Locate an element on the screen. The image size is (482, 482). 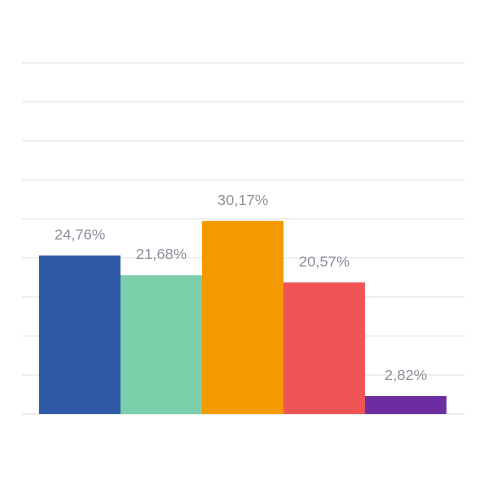
data-label: 24,76% is located at coordinates (79, 235).